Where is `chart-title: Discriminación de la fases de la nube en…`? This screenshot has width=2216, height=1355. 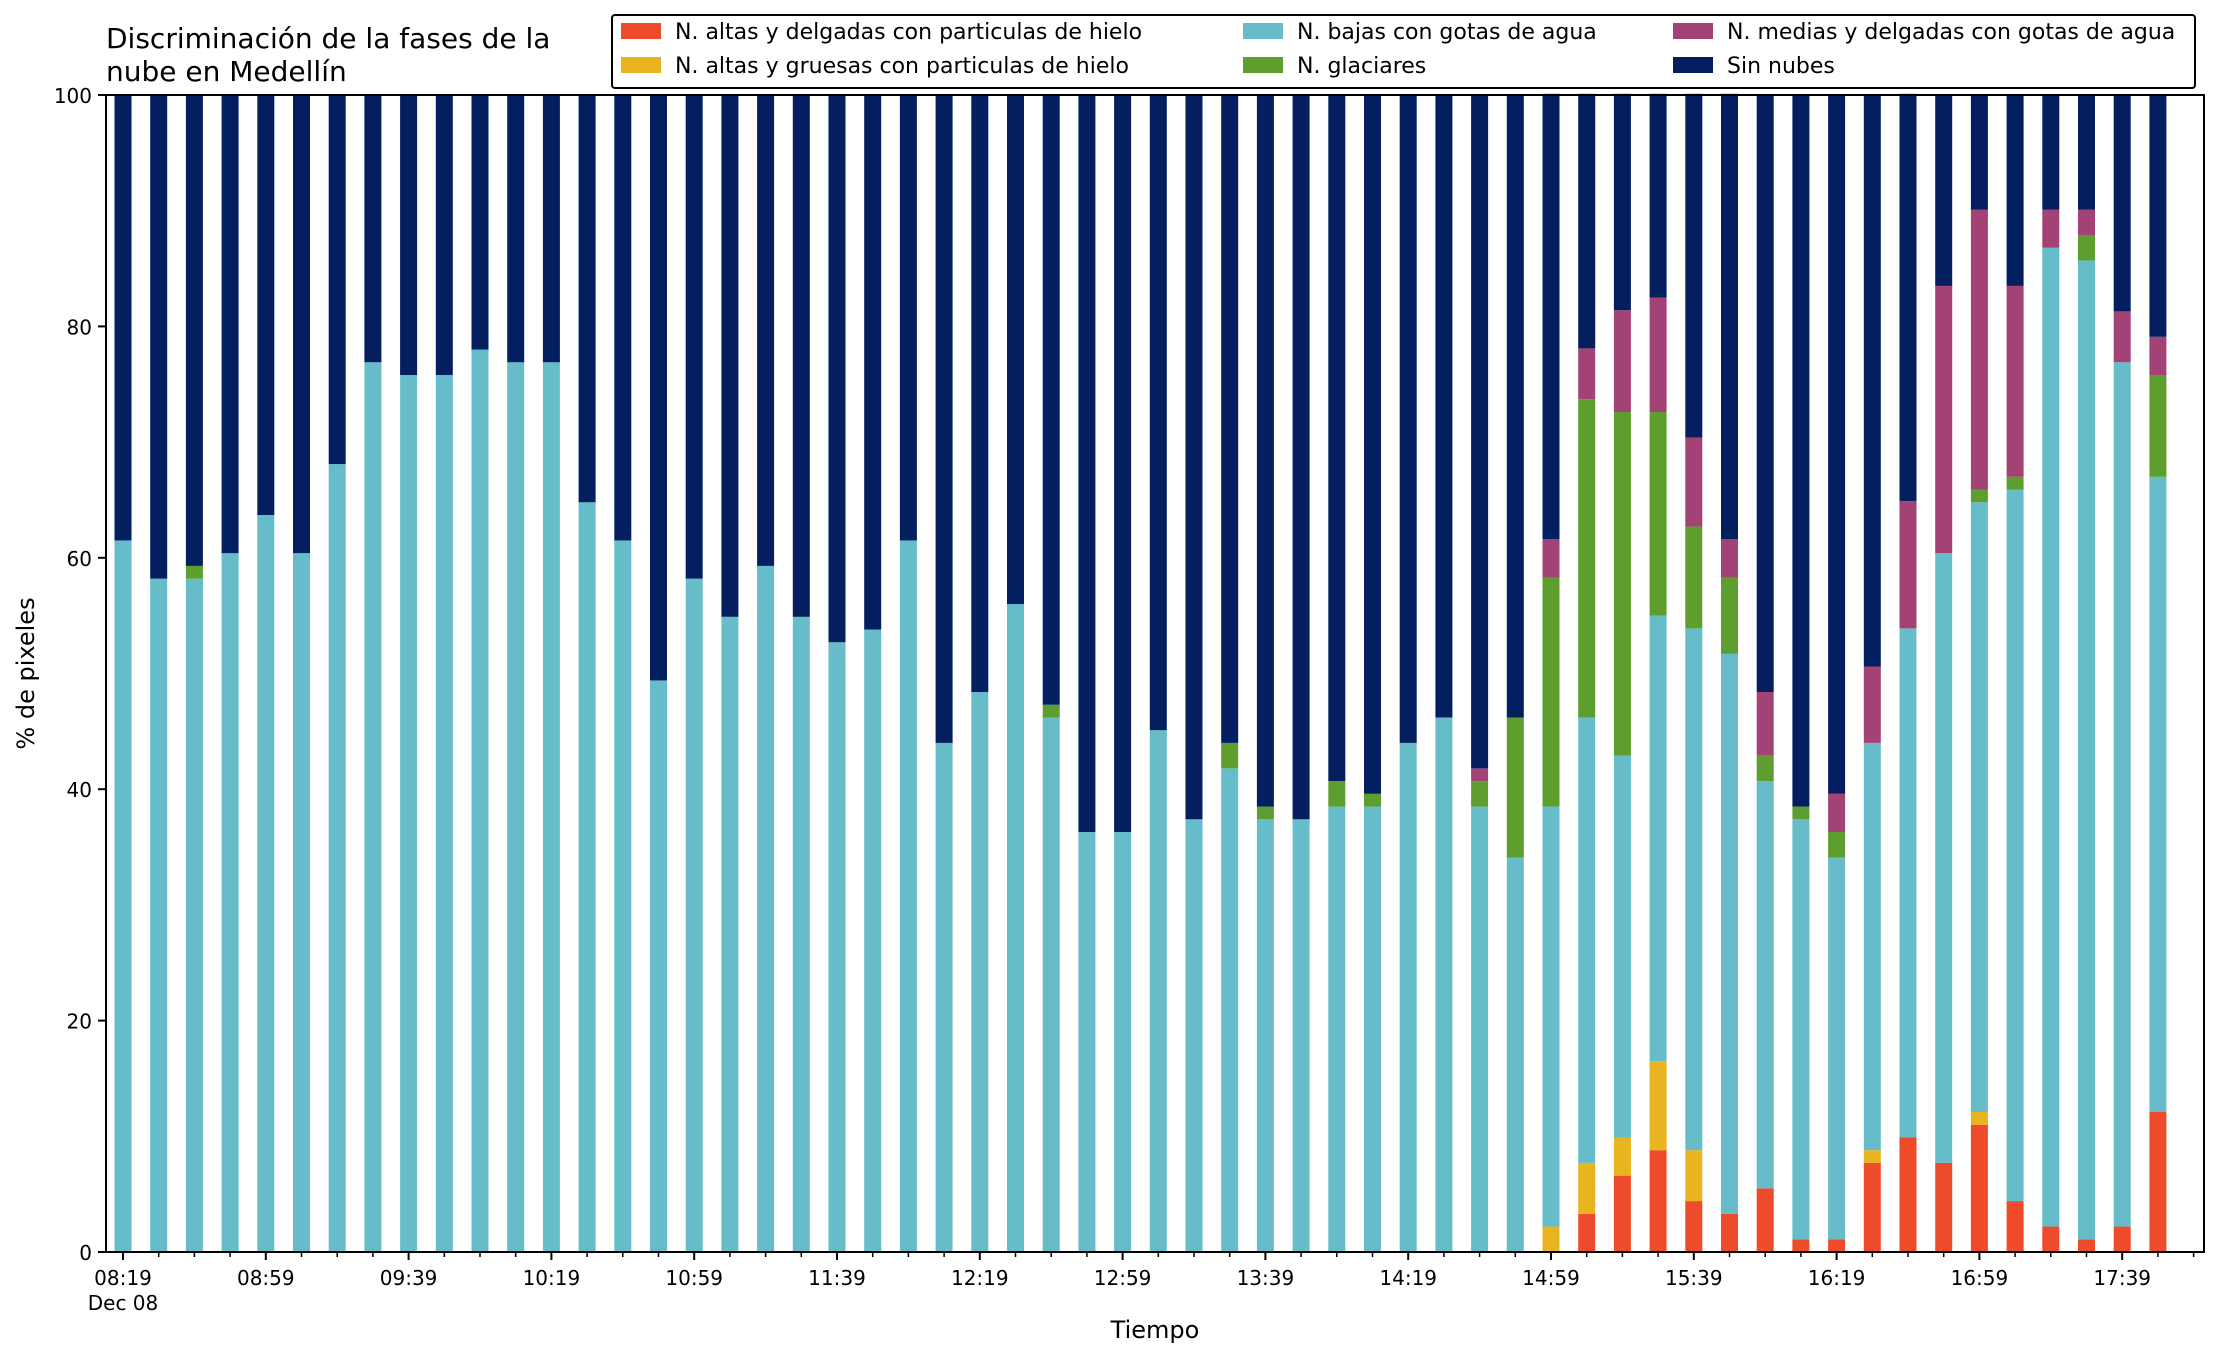 chart-title: Discriminación de la fases de la nube en… is located at coordinates (328, 55).